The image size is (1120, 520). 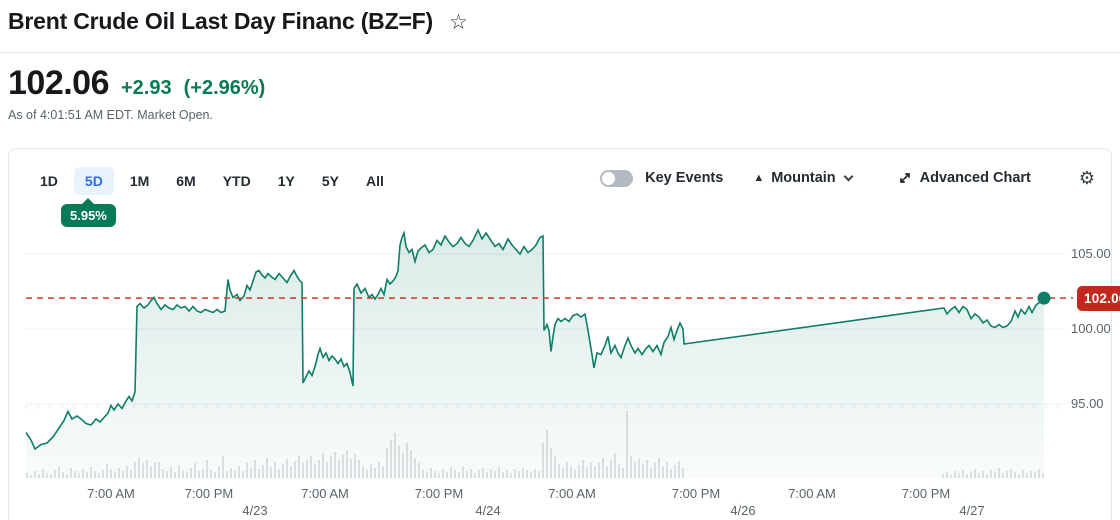 What do you see at coordinates (975, 178) in the screenshot?
I see `advanced-chart-label: Advanced Chart` at bounding box center [975, 178].